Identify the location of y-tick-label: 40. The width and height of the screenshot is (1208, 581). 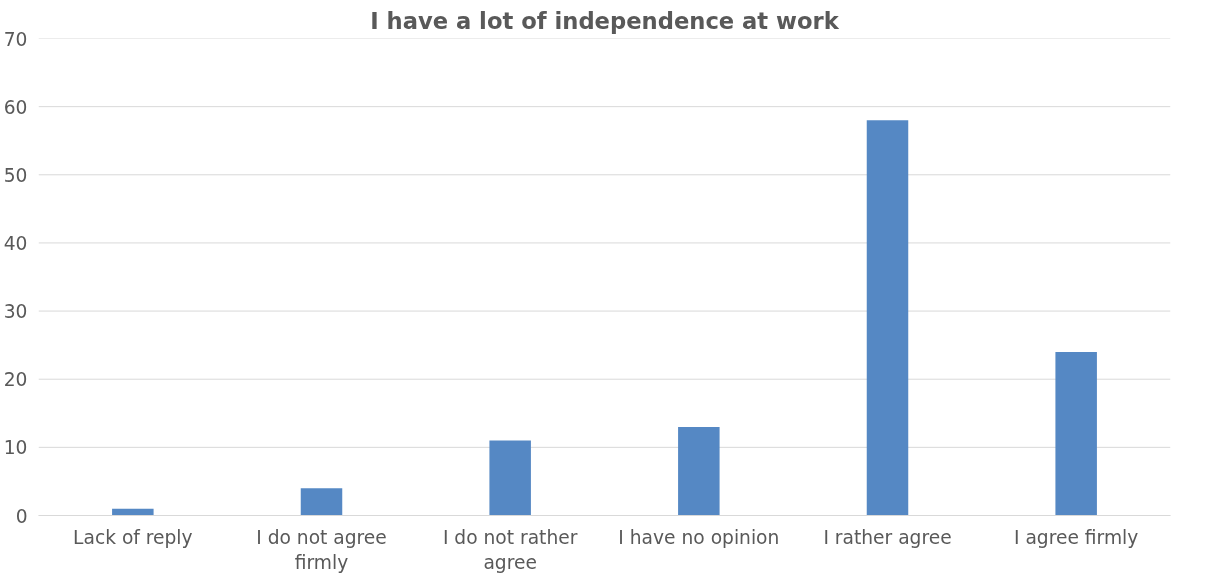
(15, 243).